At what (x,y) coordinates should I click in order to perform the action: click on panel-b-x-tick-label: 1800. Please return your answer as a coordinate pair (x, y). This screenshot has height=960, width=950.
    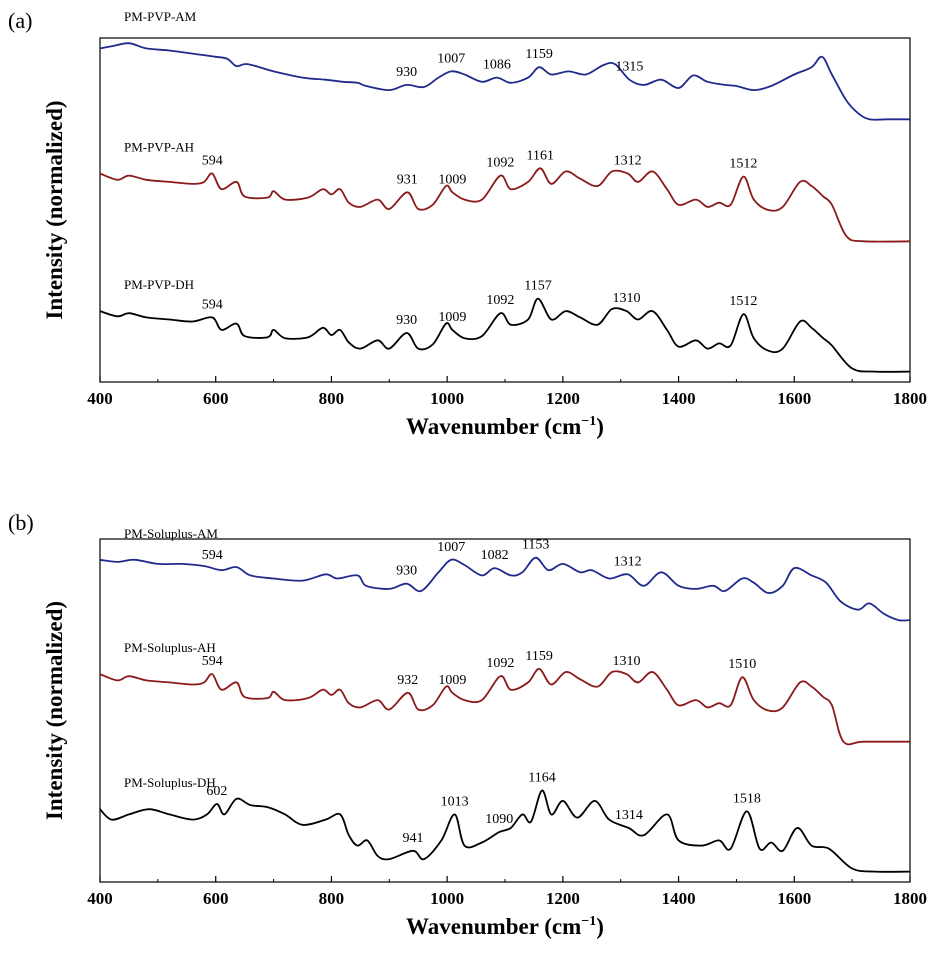
    Looking at the image, I should click on (910, 898).